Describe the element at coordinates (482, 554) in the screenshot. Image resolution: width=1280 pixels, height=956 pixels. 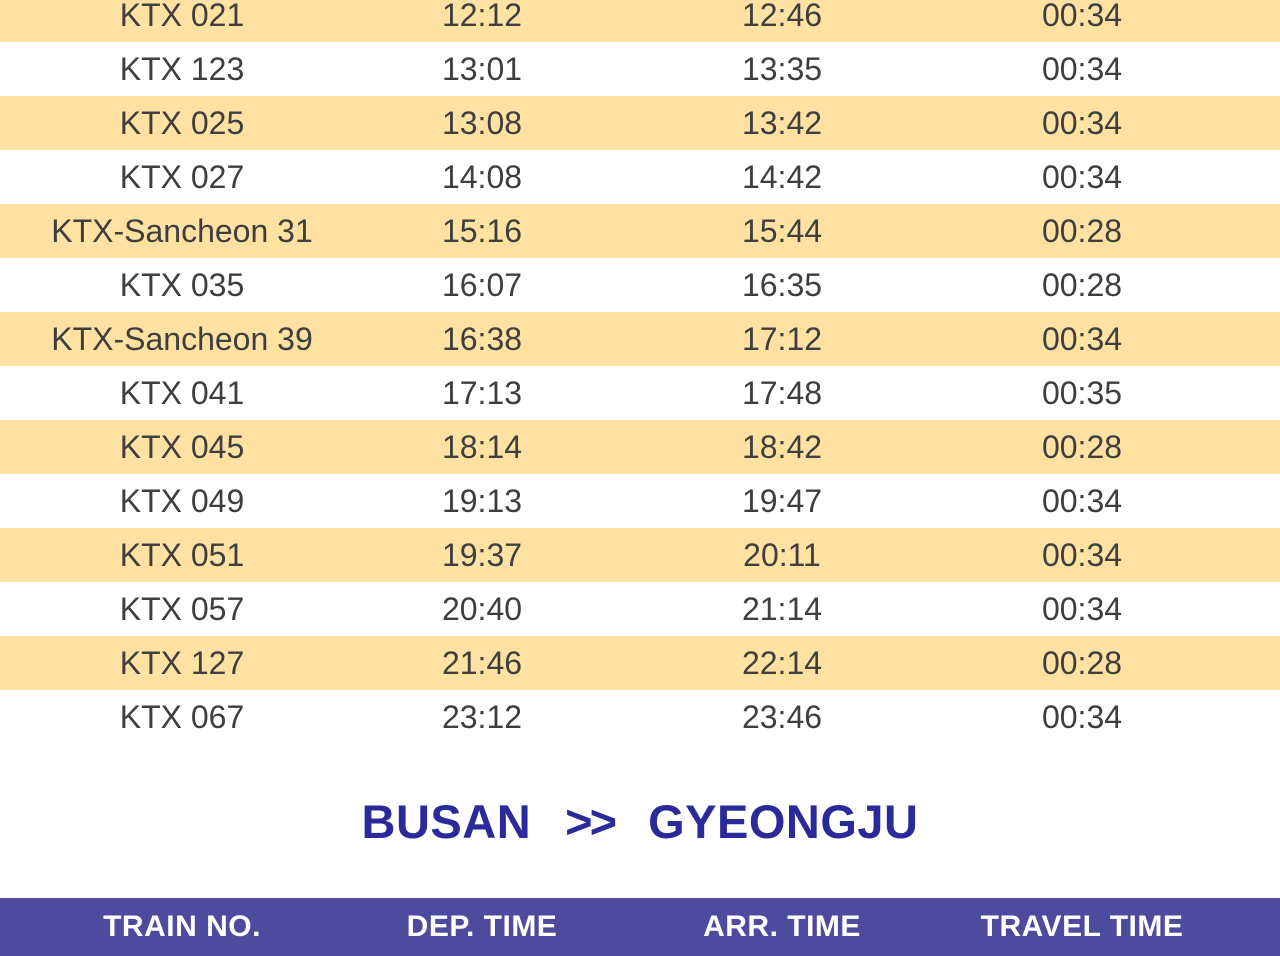
I see `dep-time-cell: 19:37` at that location.